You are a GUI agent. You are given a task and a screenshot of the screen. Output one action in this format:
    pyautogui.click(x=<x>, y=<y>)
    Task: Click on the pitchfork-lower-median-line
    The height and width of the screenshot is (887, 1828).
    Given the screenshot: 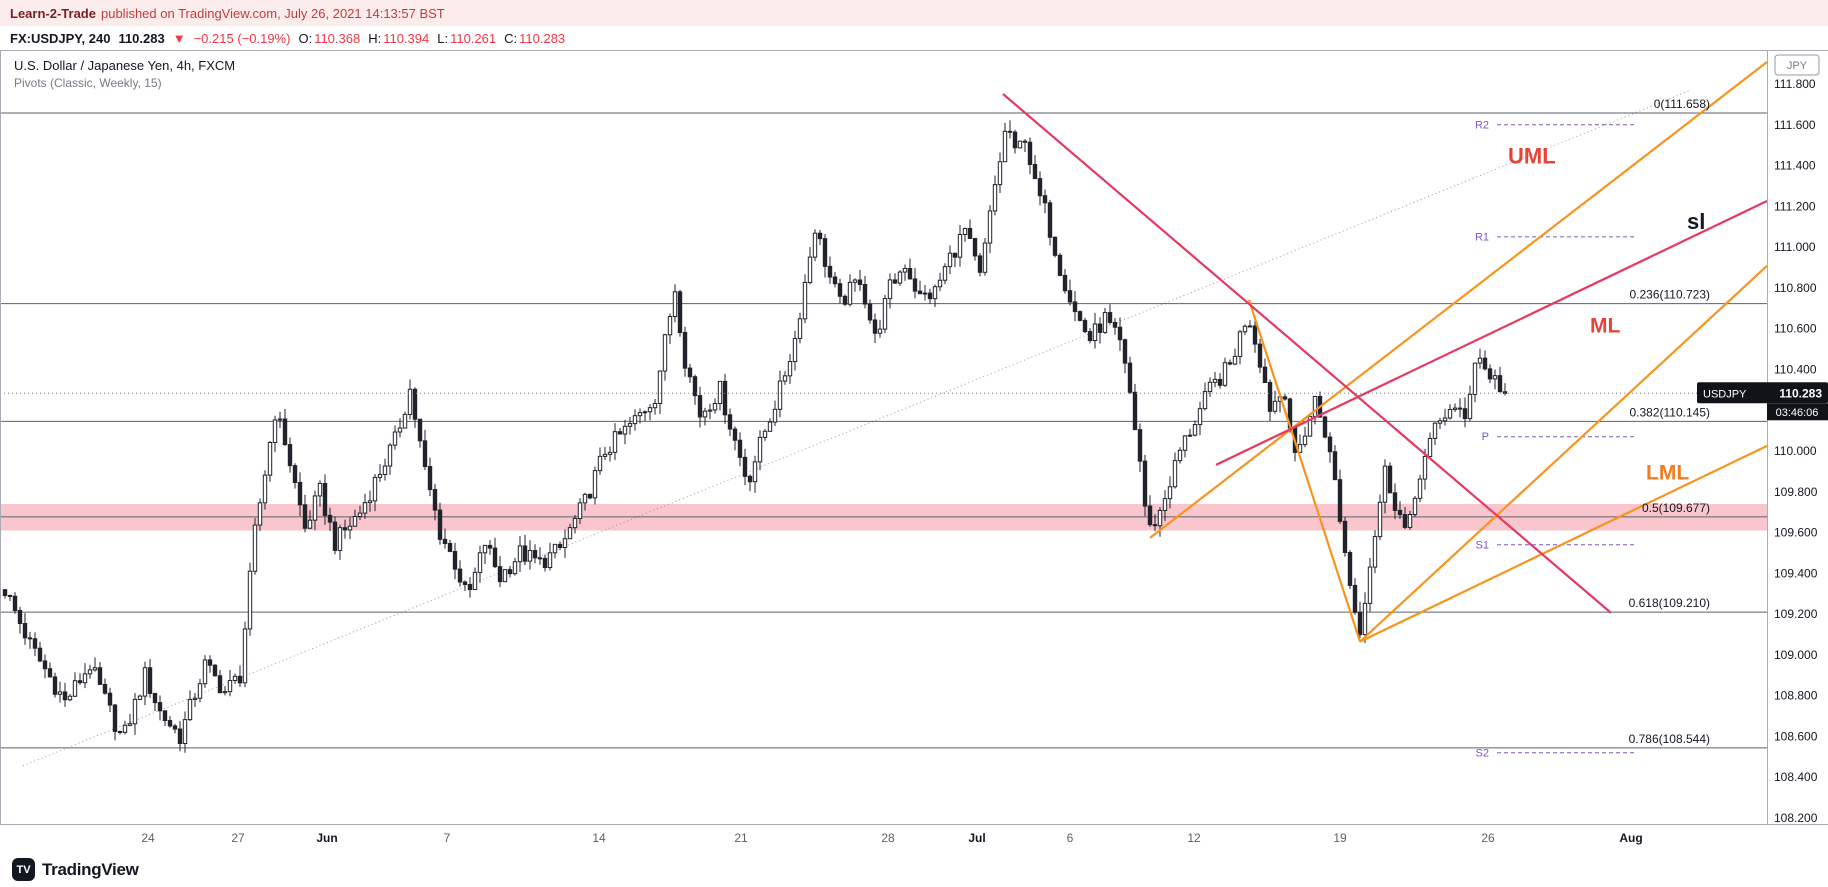 What is the action you would take?
    pyautogui.click(x=1563, y=543)
    